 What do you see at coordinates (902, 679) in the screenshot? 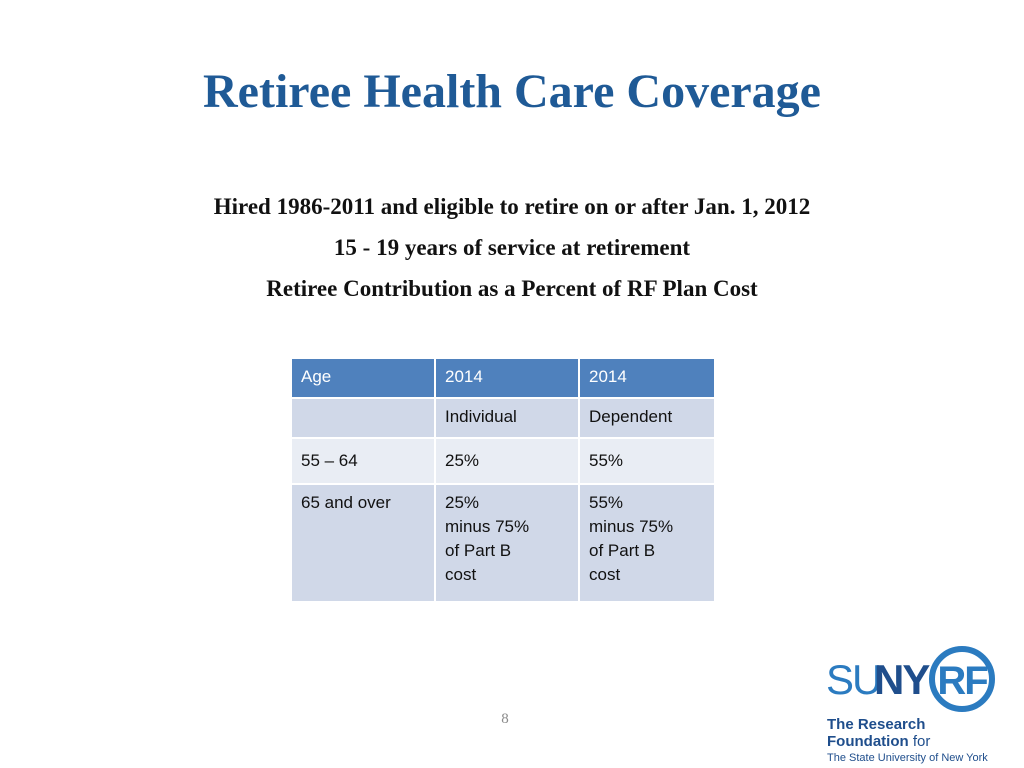
I see `logo-ny-text: NY` at bounding box center [902, 679].